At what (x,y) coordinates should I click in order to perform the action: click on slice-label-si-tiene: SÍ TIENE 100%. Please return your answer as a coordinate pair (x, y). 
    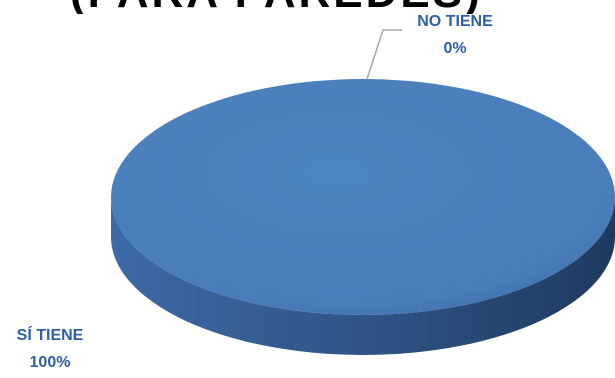
    Looking at the image, I should click on (50, 349).